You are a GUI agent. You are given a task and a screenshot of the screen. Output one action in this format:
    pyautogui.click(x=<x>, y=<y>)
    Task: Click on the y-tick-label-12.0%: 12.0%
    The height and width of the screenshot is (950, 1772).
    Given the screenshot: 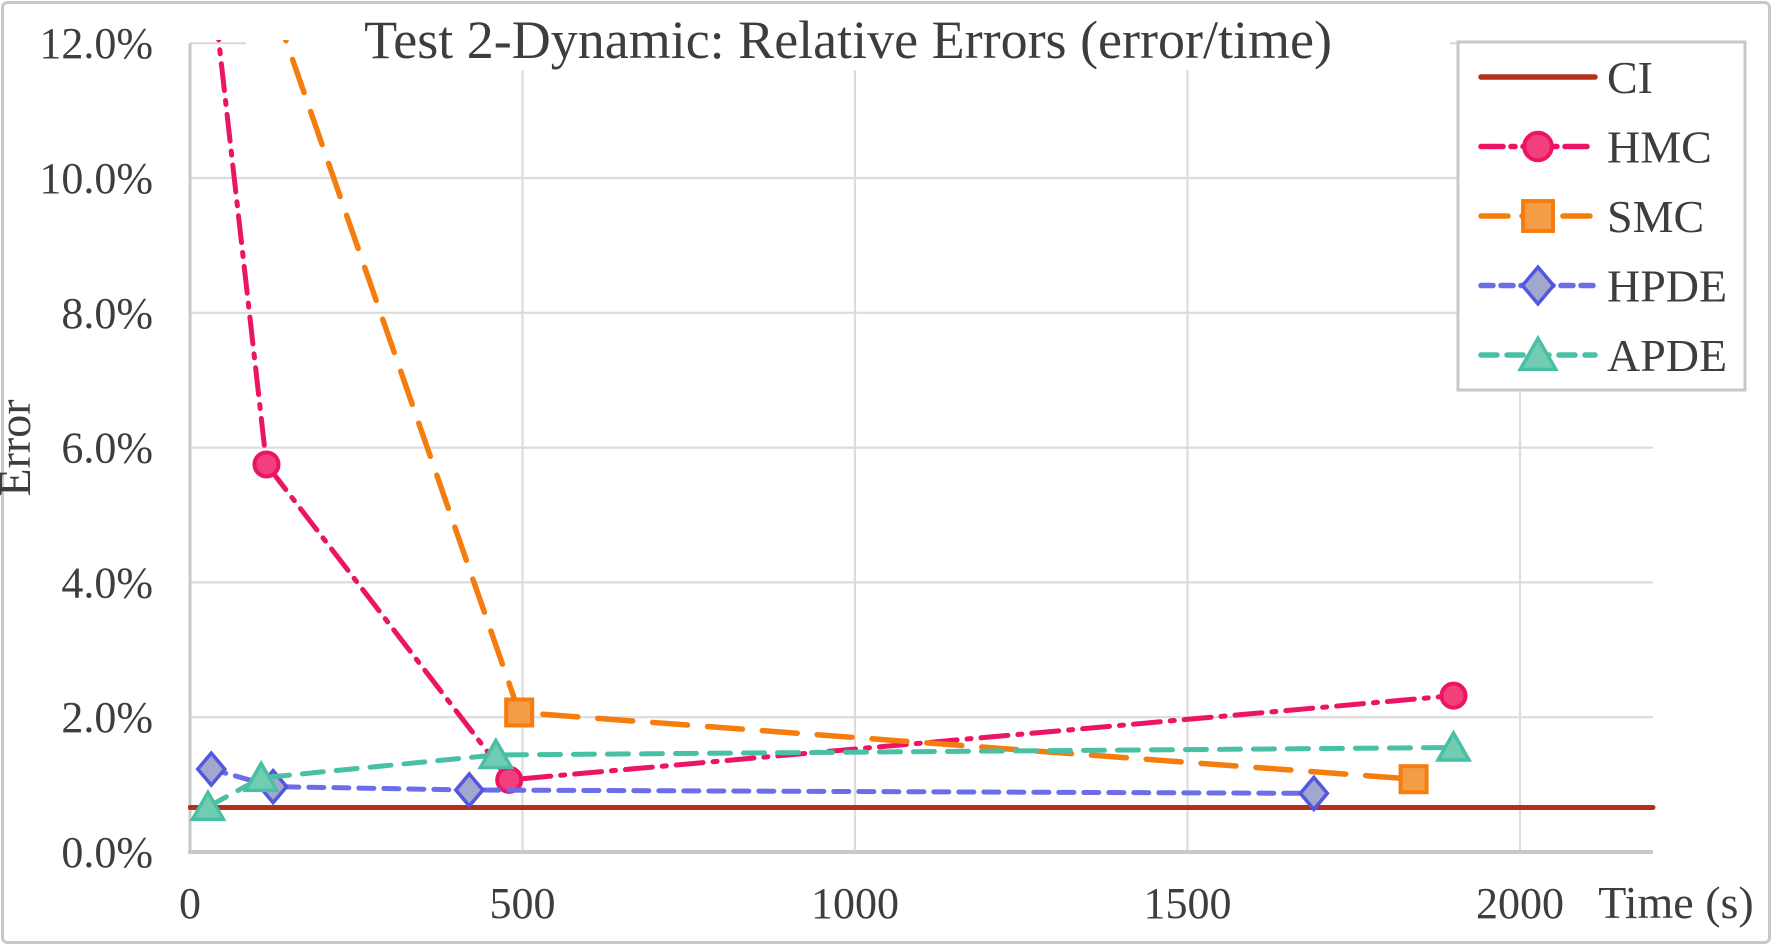 What is the action you would take?
    pyautogui.click(x=96, y=43)
    